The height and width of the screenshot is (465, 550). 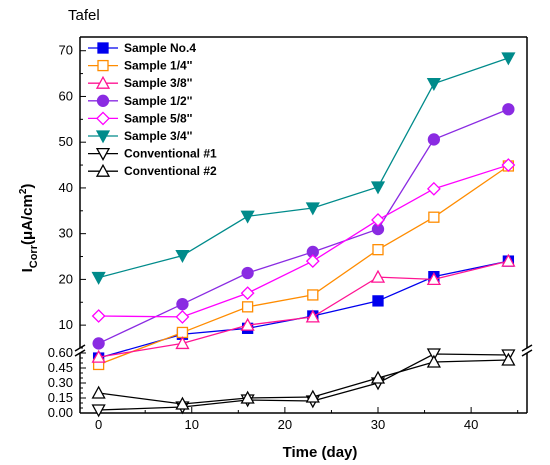 I want to click on legend-entry: Sample 5/8'', so click(x=140, y=118).